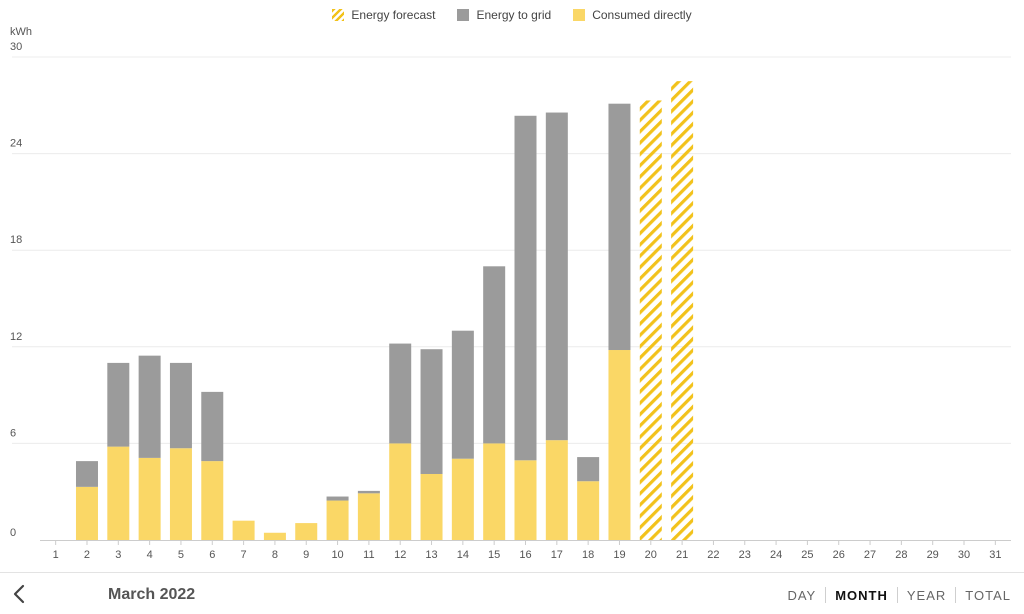 The image size is (1024, 614). Describe the element at coordinates (16, 144) in the screenshot. I see `y-tick-label: 24` at that location.